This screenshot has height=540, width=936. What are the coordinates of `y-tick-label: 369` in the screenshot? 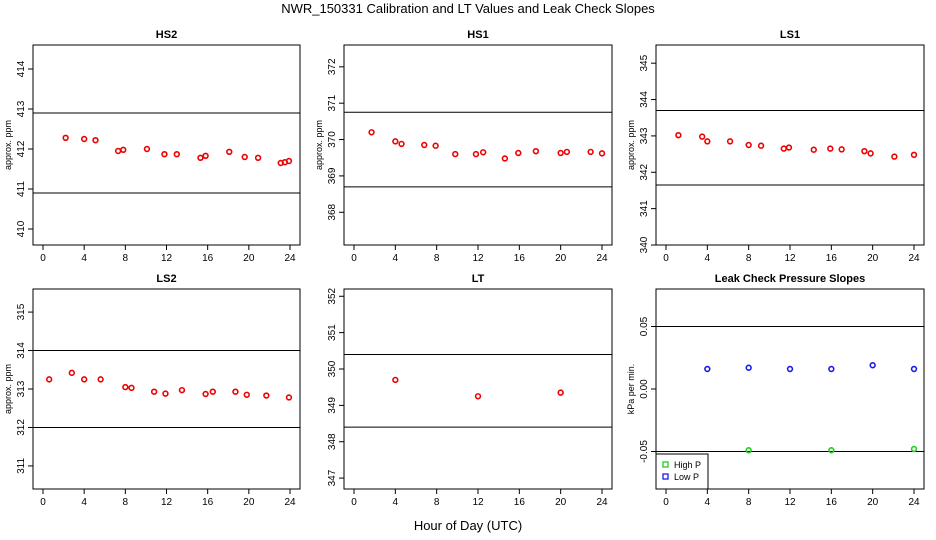 It's located at (332, 175).